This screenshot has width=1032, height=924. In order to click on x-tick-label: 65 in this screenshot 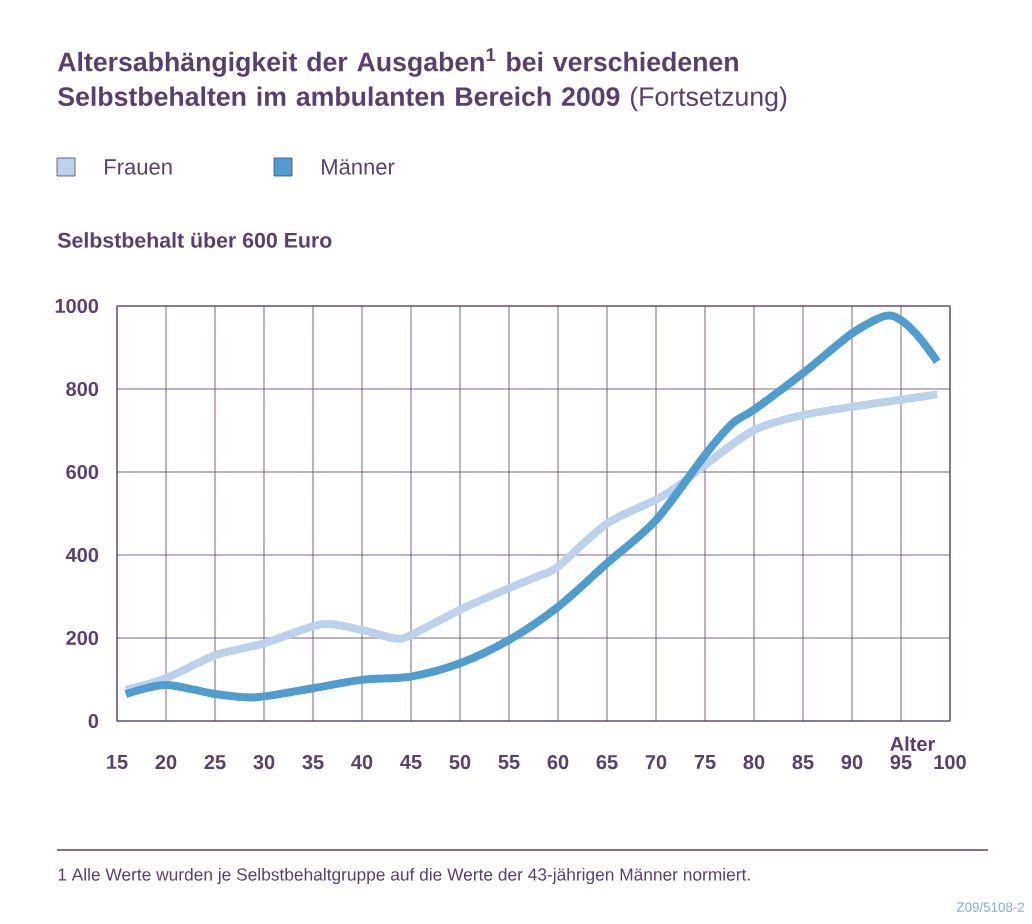, I will do `click(607, 762)`.